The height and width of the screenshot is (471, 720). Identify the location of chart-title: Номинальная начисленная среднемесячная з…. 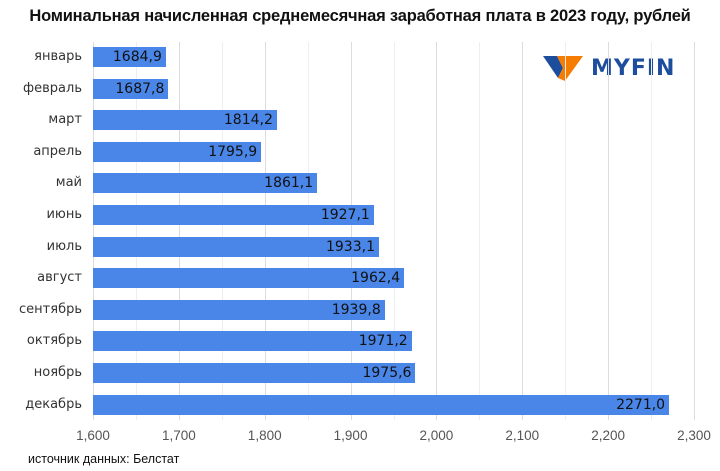
(360, 16).